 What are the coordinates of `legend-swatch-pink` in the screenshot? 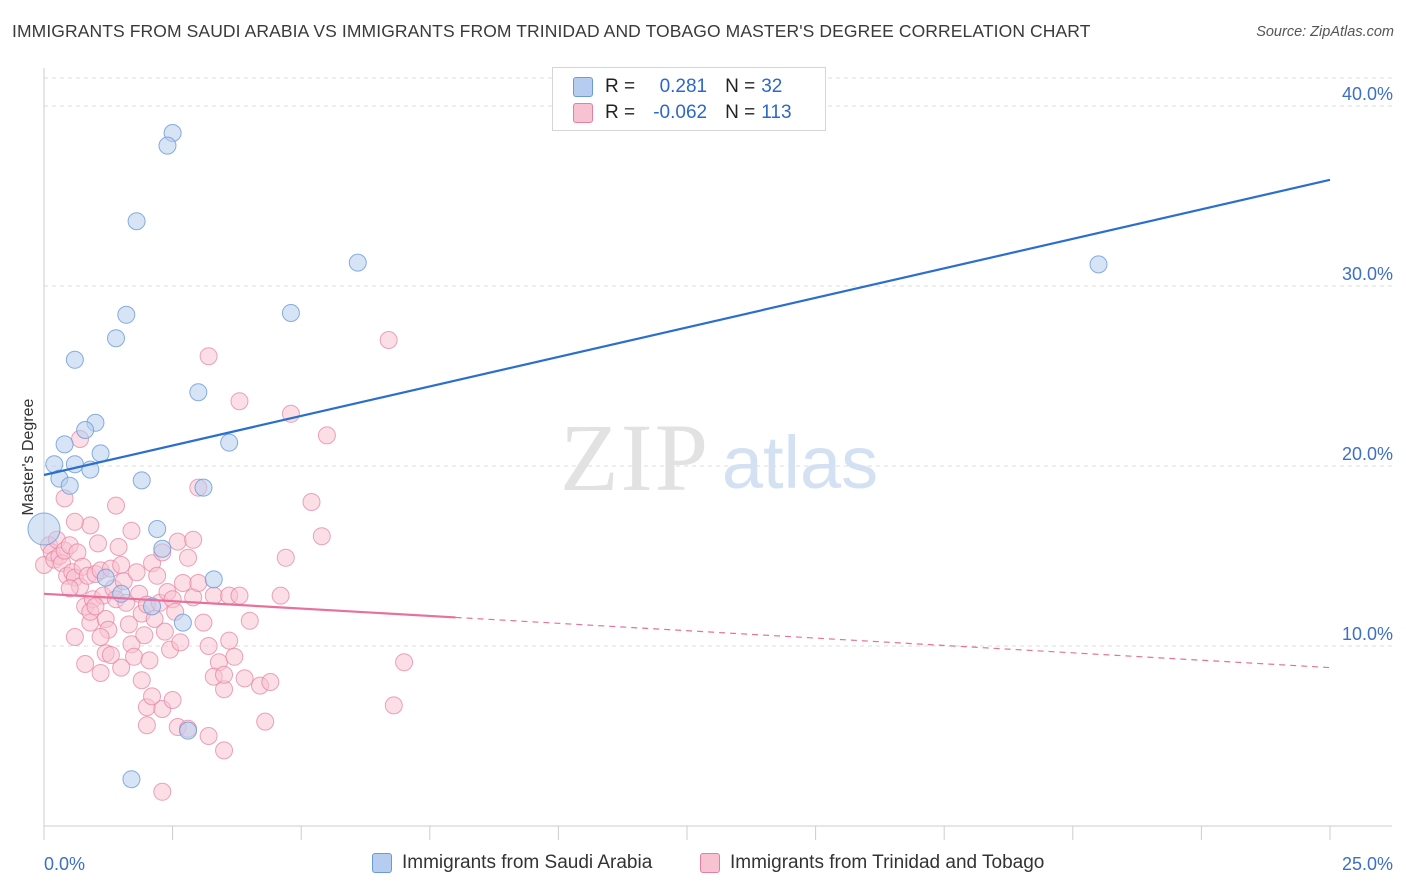 It's located at (710, 863).